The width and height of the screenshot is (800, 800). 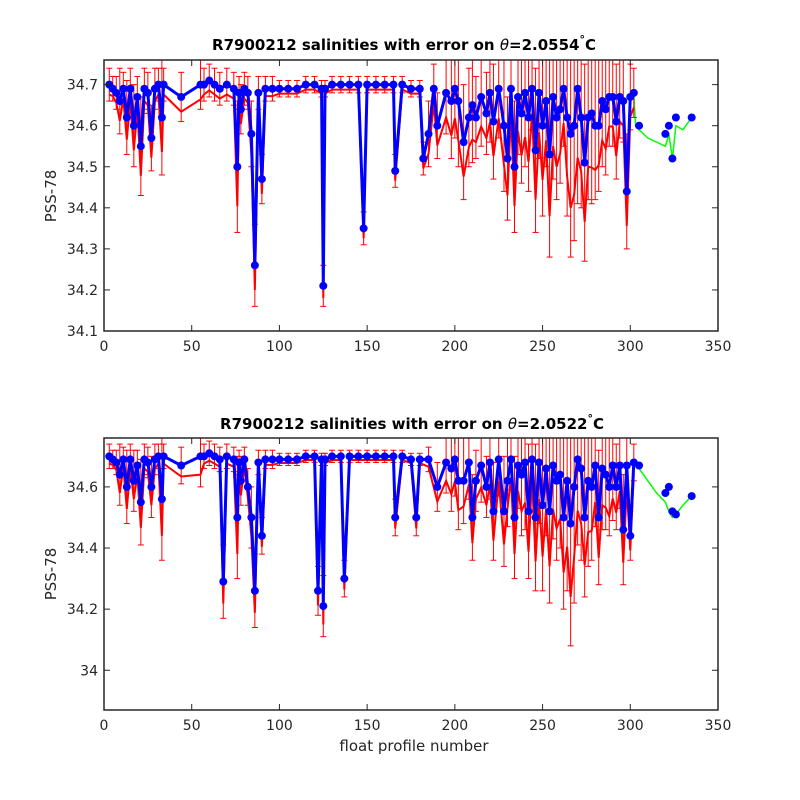 I want to click on x-tick-label: 250, so click(x=542, y=726).